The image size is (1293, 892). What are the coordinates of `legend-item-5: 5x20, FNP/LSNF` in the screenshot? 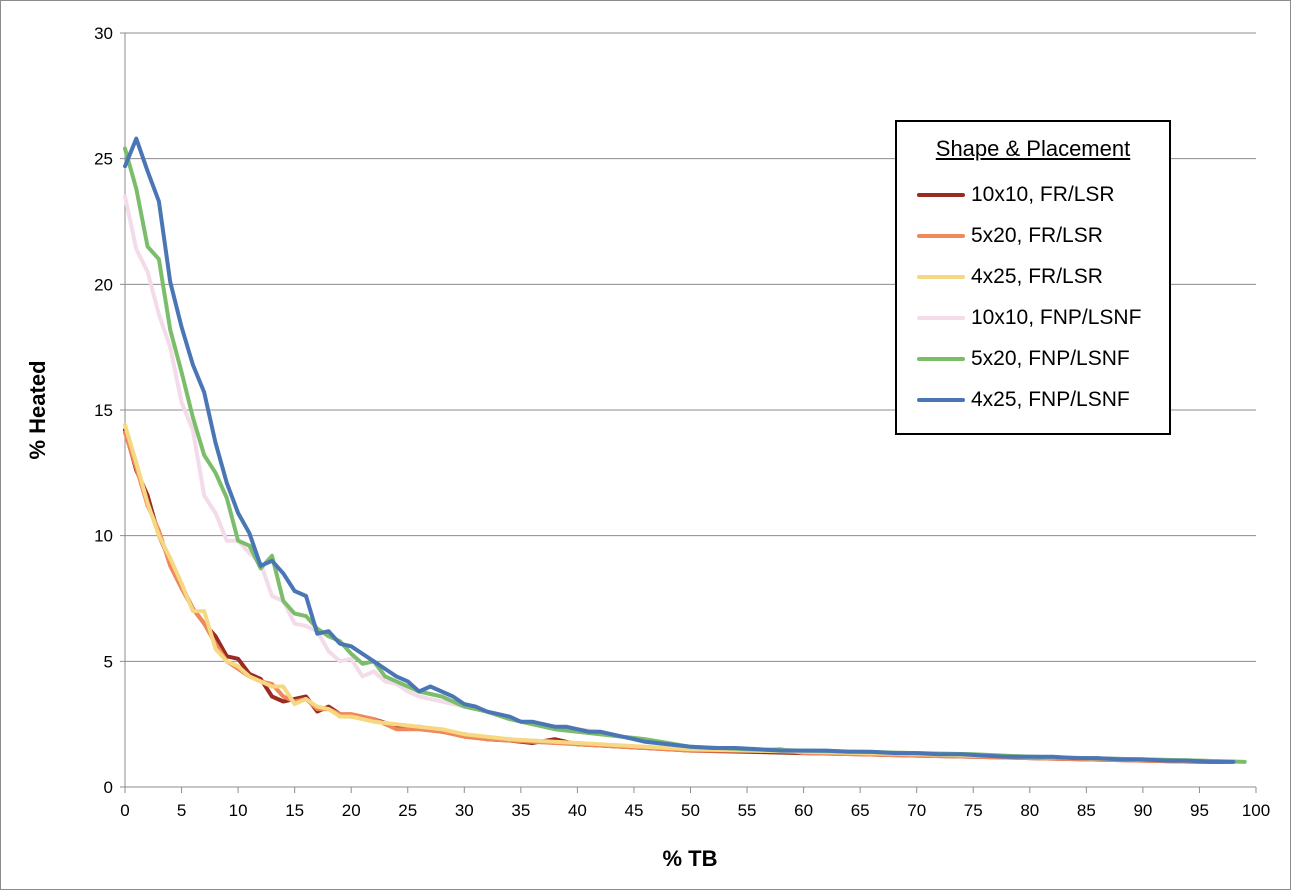 It's located at (1023, 359).